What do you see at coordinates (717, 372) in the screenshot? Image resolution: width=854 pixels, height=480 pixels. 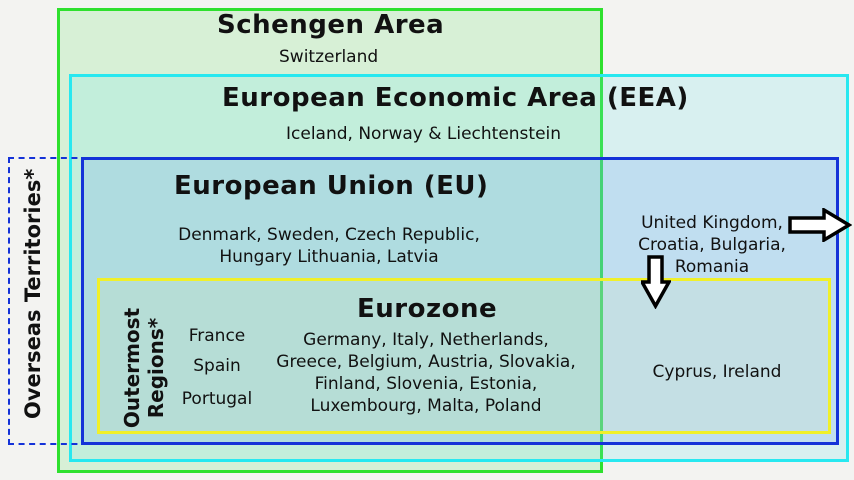 I see `eurozone-non-schengen: Cyprus, Ireland` at bounding box center [717, 372].